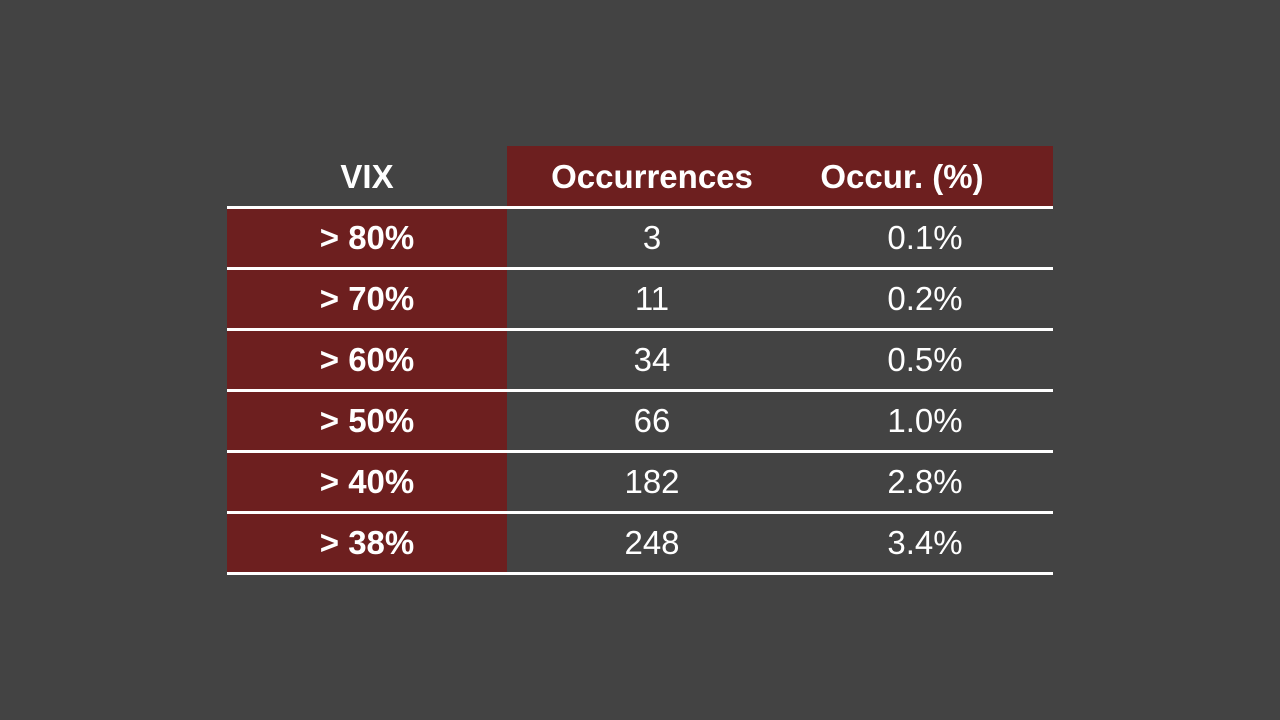 The width and height of the screenshot is (1280, 720). Describe the element at coordinates (367, 360) in the screenshot. I see `row-label: > 60%` at that location.